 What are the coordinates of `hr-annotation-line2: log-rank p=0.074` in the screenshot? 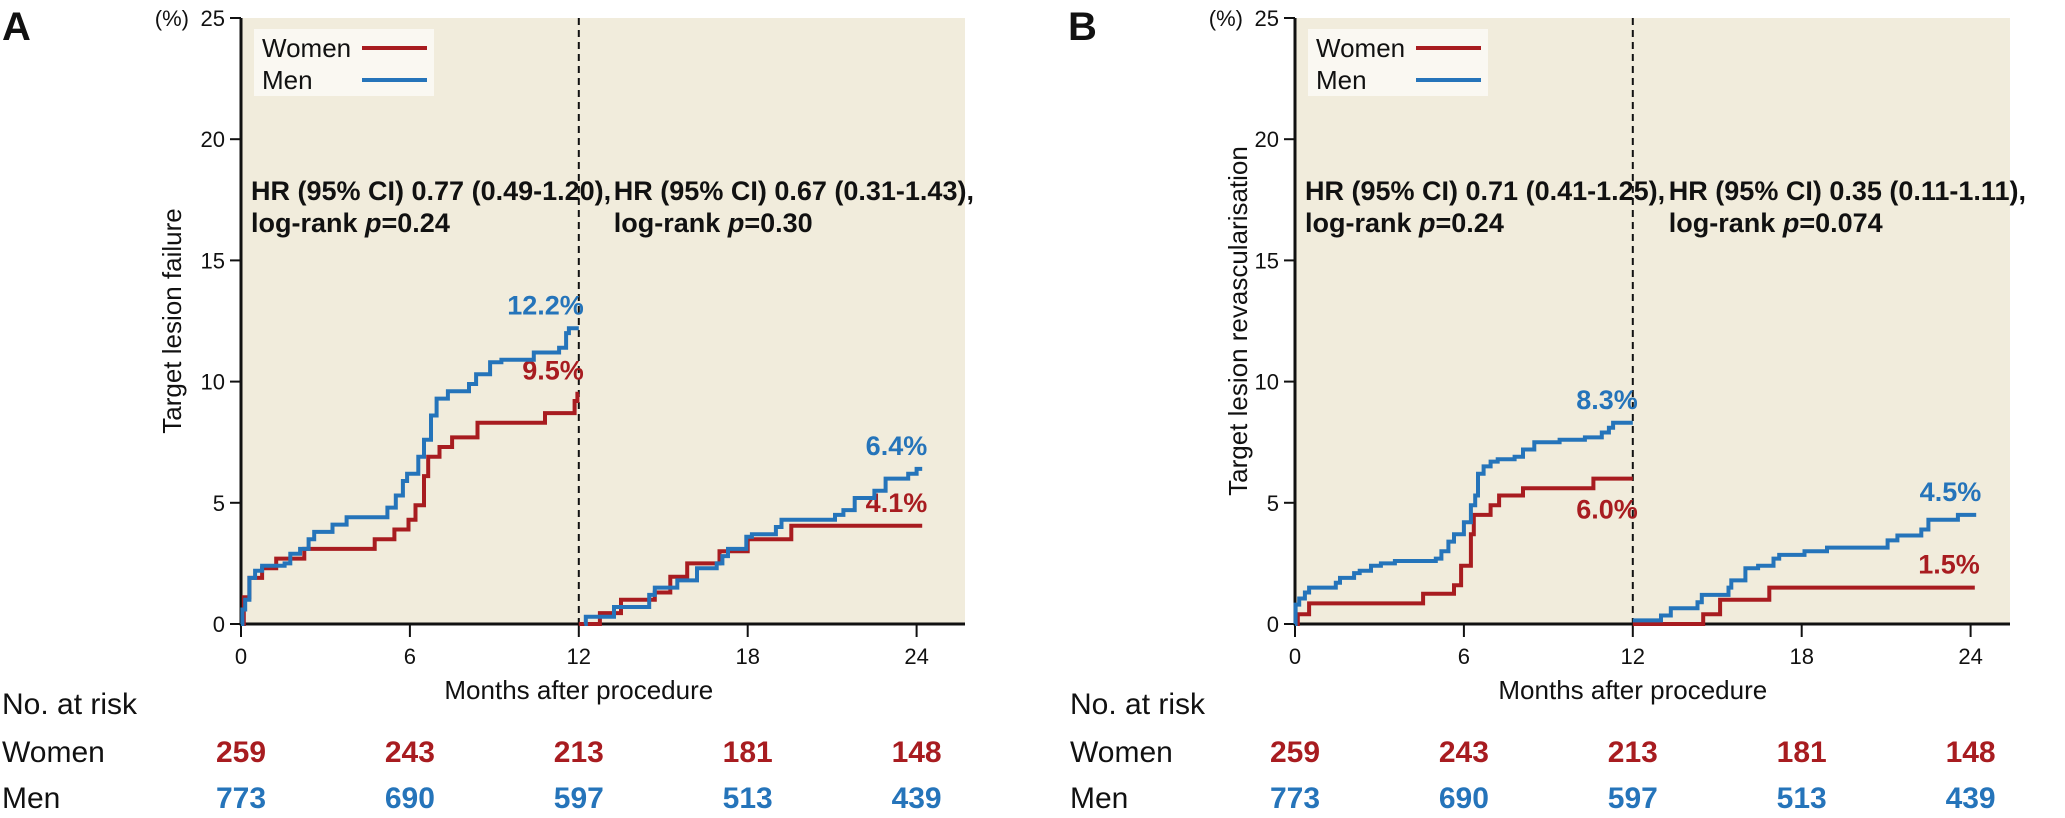 It's located at (1776, 223).